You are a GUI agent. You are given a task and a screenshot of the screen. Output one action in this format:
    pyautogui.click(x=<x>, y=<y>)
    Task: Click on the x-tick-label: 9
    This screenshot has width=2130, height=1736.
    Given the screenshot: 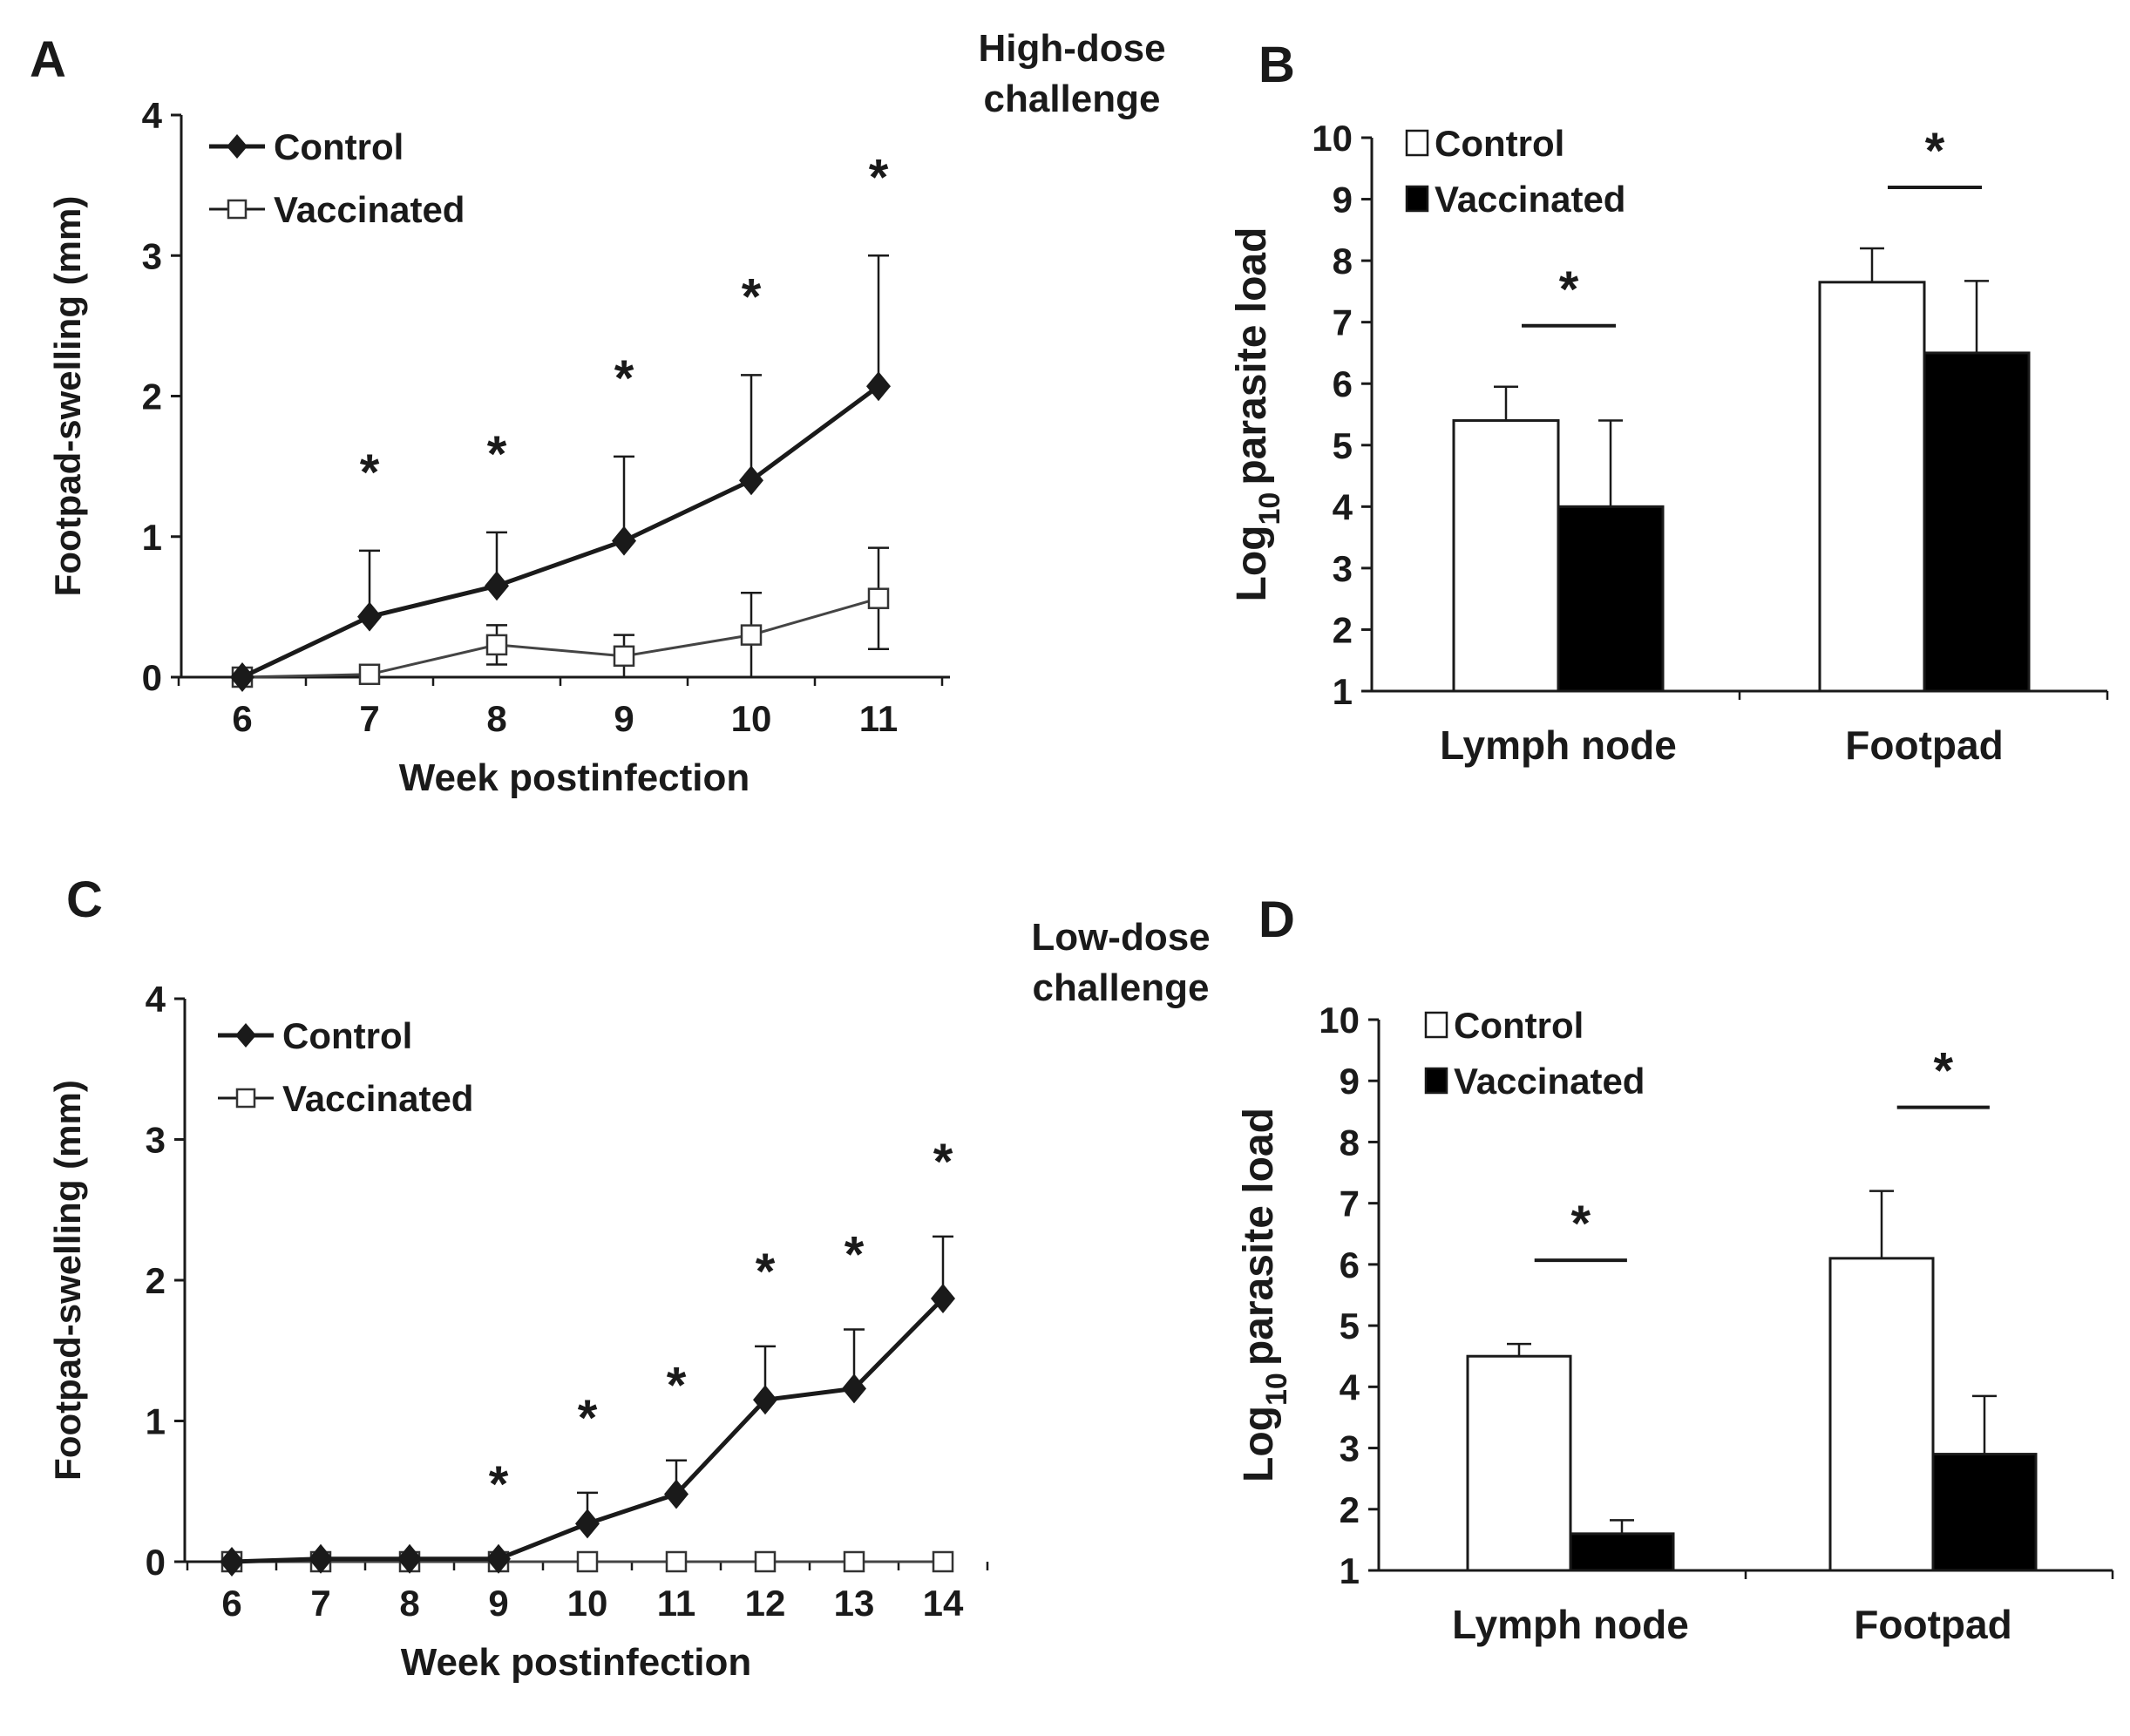 What is the action you would take?
    pyautogui.click(x=498, y=1603)
    